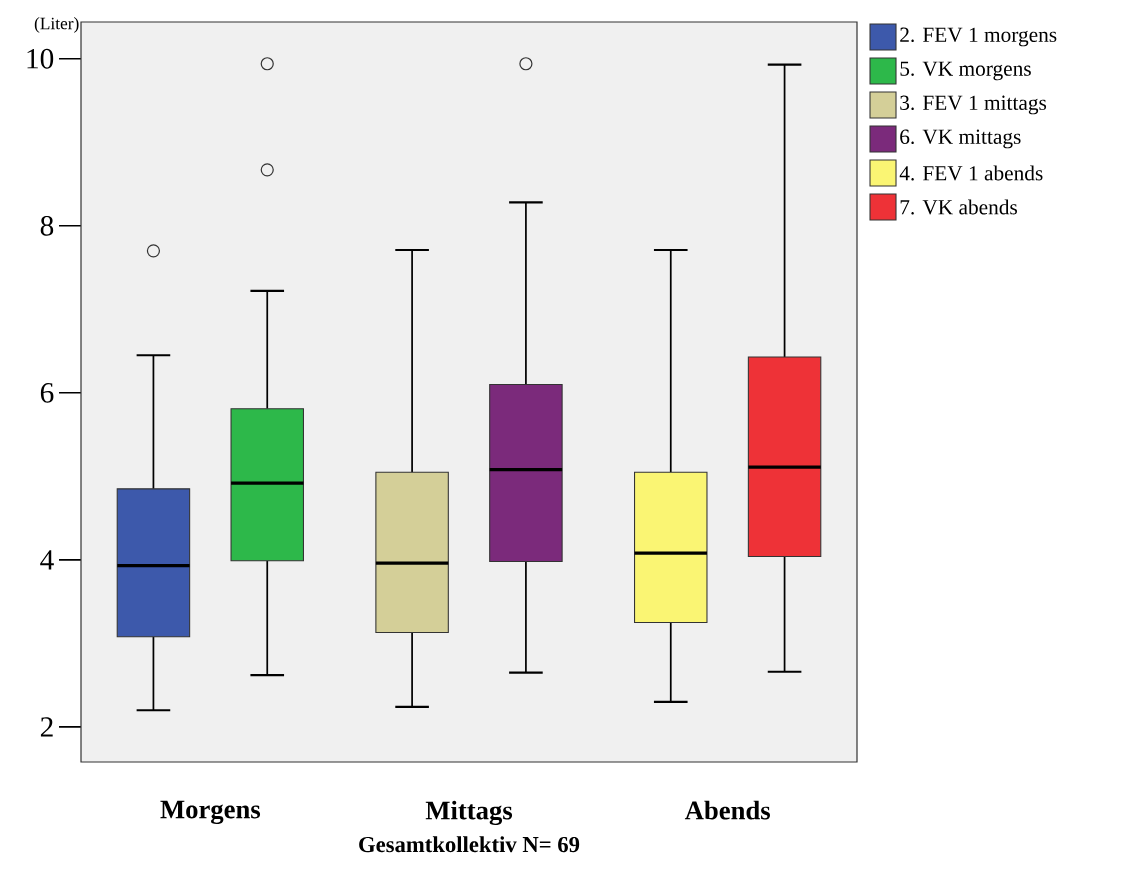  I want to click on legend-label: 5. VK morgens, so click(965, 71).